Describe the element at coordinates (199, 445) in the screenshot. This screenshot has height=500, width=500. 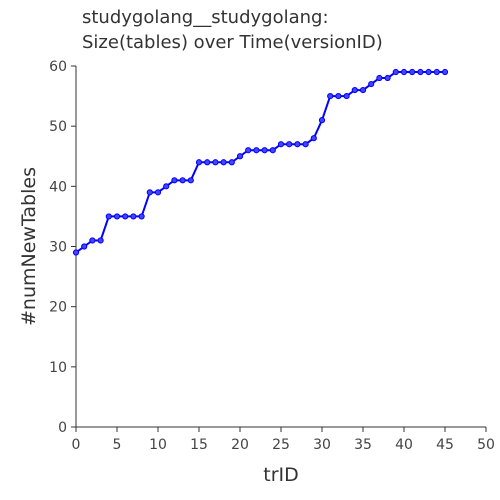
I see `x-tick-label: 15` at that location.